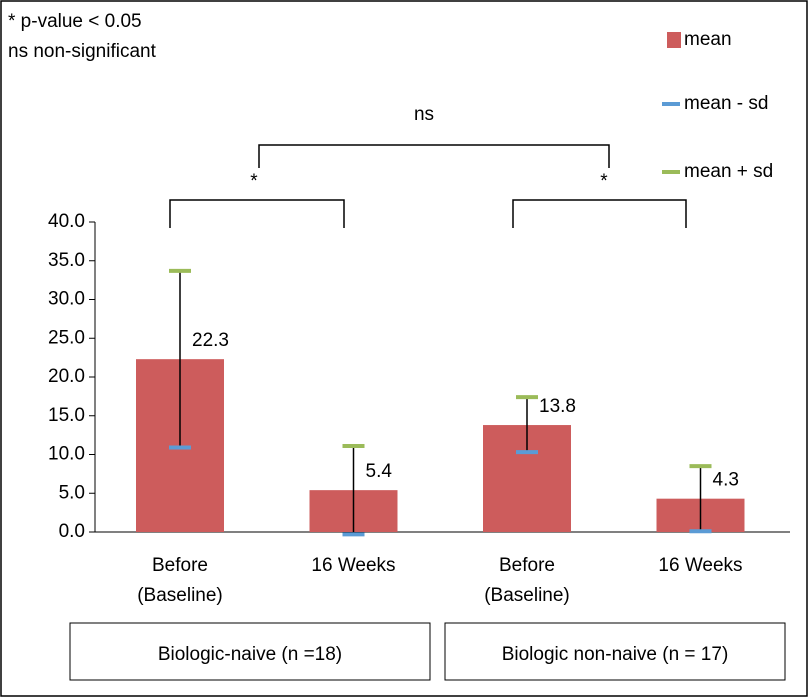 The image size is (808, 697). What do you see at coordinates (66, 221) in the screenshot?
I see `y-tick-label: 40.0` at bounding box center [66, 221].